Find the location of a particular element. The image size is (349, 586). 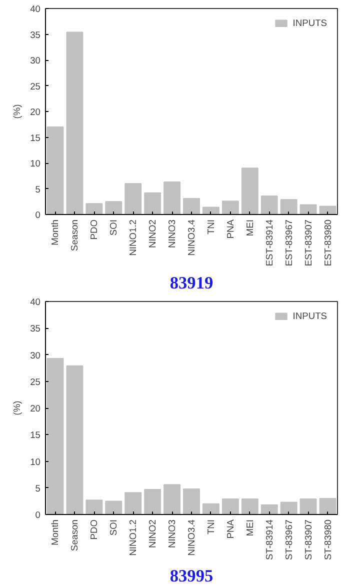

x-tick-label: EST-83907 is located at coordinates (308, 242).